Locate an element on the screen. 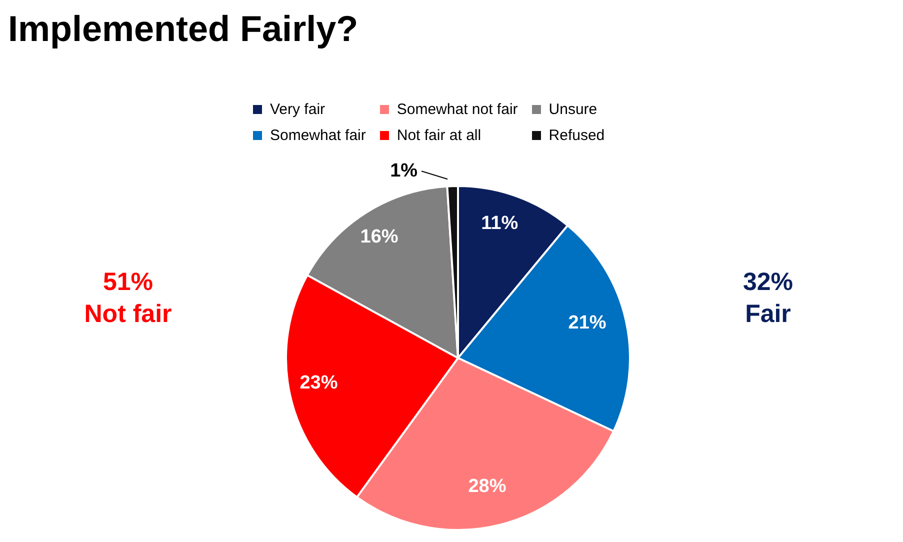 Image resolution: width=903 pixels, height=542 pixels. legend-label: Very fair is located at coordinates (298, 109).